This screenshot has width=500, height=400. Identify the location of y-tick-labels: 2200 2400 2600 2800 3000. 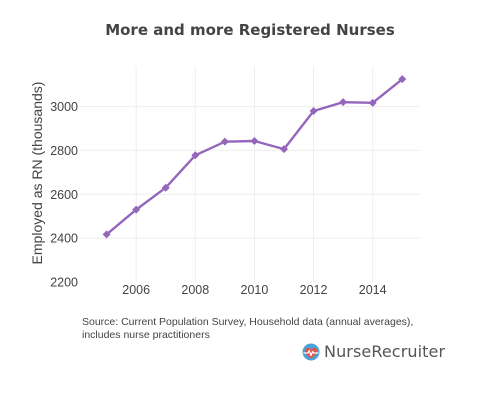
(64, 194).